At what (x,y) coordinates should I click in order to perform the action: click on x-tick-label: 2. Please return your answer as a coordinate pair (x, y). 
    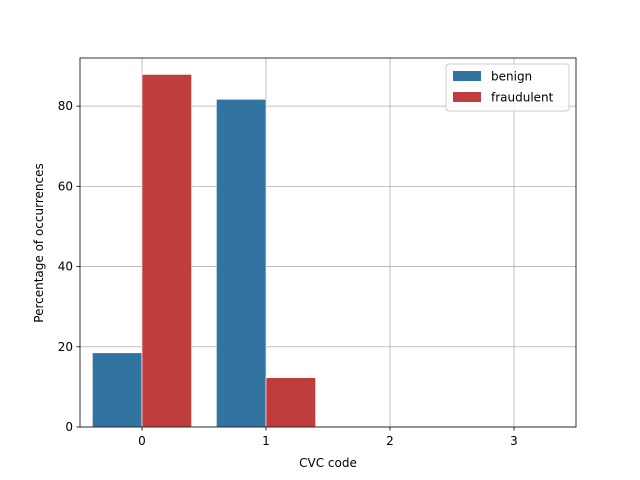
    Looking at the image, I should click on (390, 441).